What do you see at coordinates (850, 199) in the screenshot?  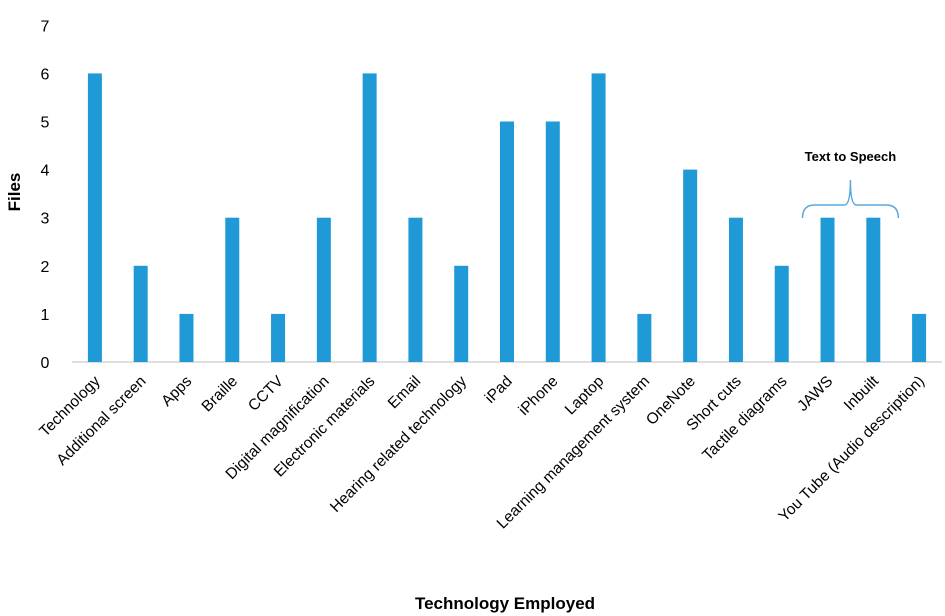 I see `annotation-brace` at bounding box center [850, 199].